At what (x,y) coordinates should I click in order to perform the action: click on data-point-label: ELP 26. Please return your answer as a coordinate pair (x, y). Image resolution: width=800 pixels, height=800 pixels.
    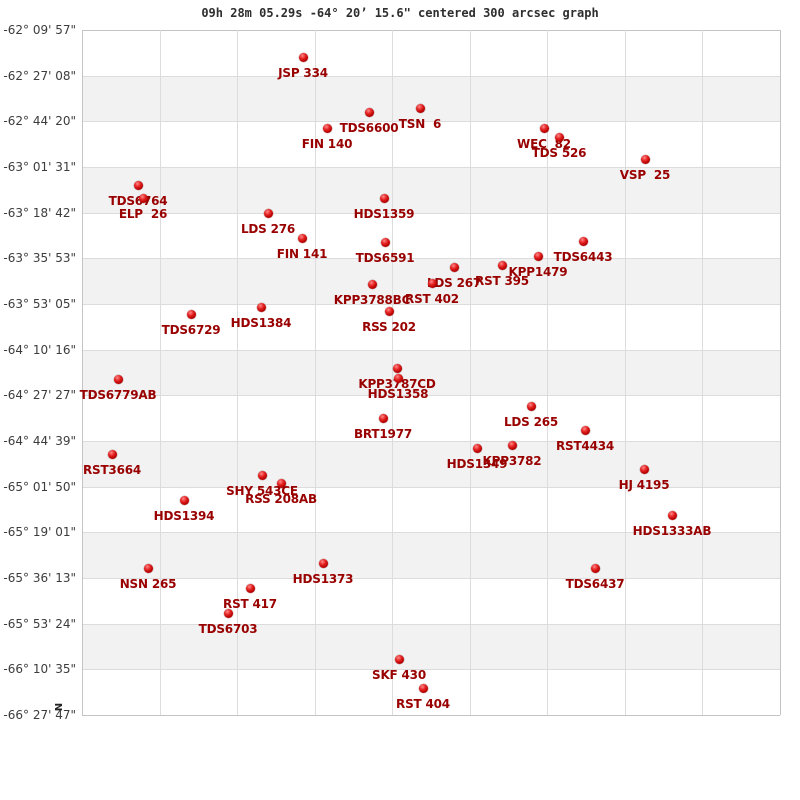
    Looking at the image, I should click on (143, 214).